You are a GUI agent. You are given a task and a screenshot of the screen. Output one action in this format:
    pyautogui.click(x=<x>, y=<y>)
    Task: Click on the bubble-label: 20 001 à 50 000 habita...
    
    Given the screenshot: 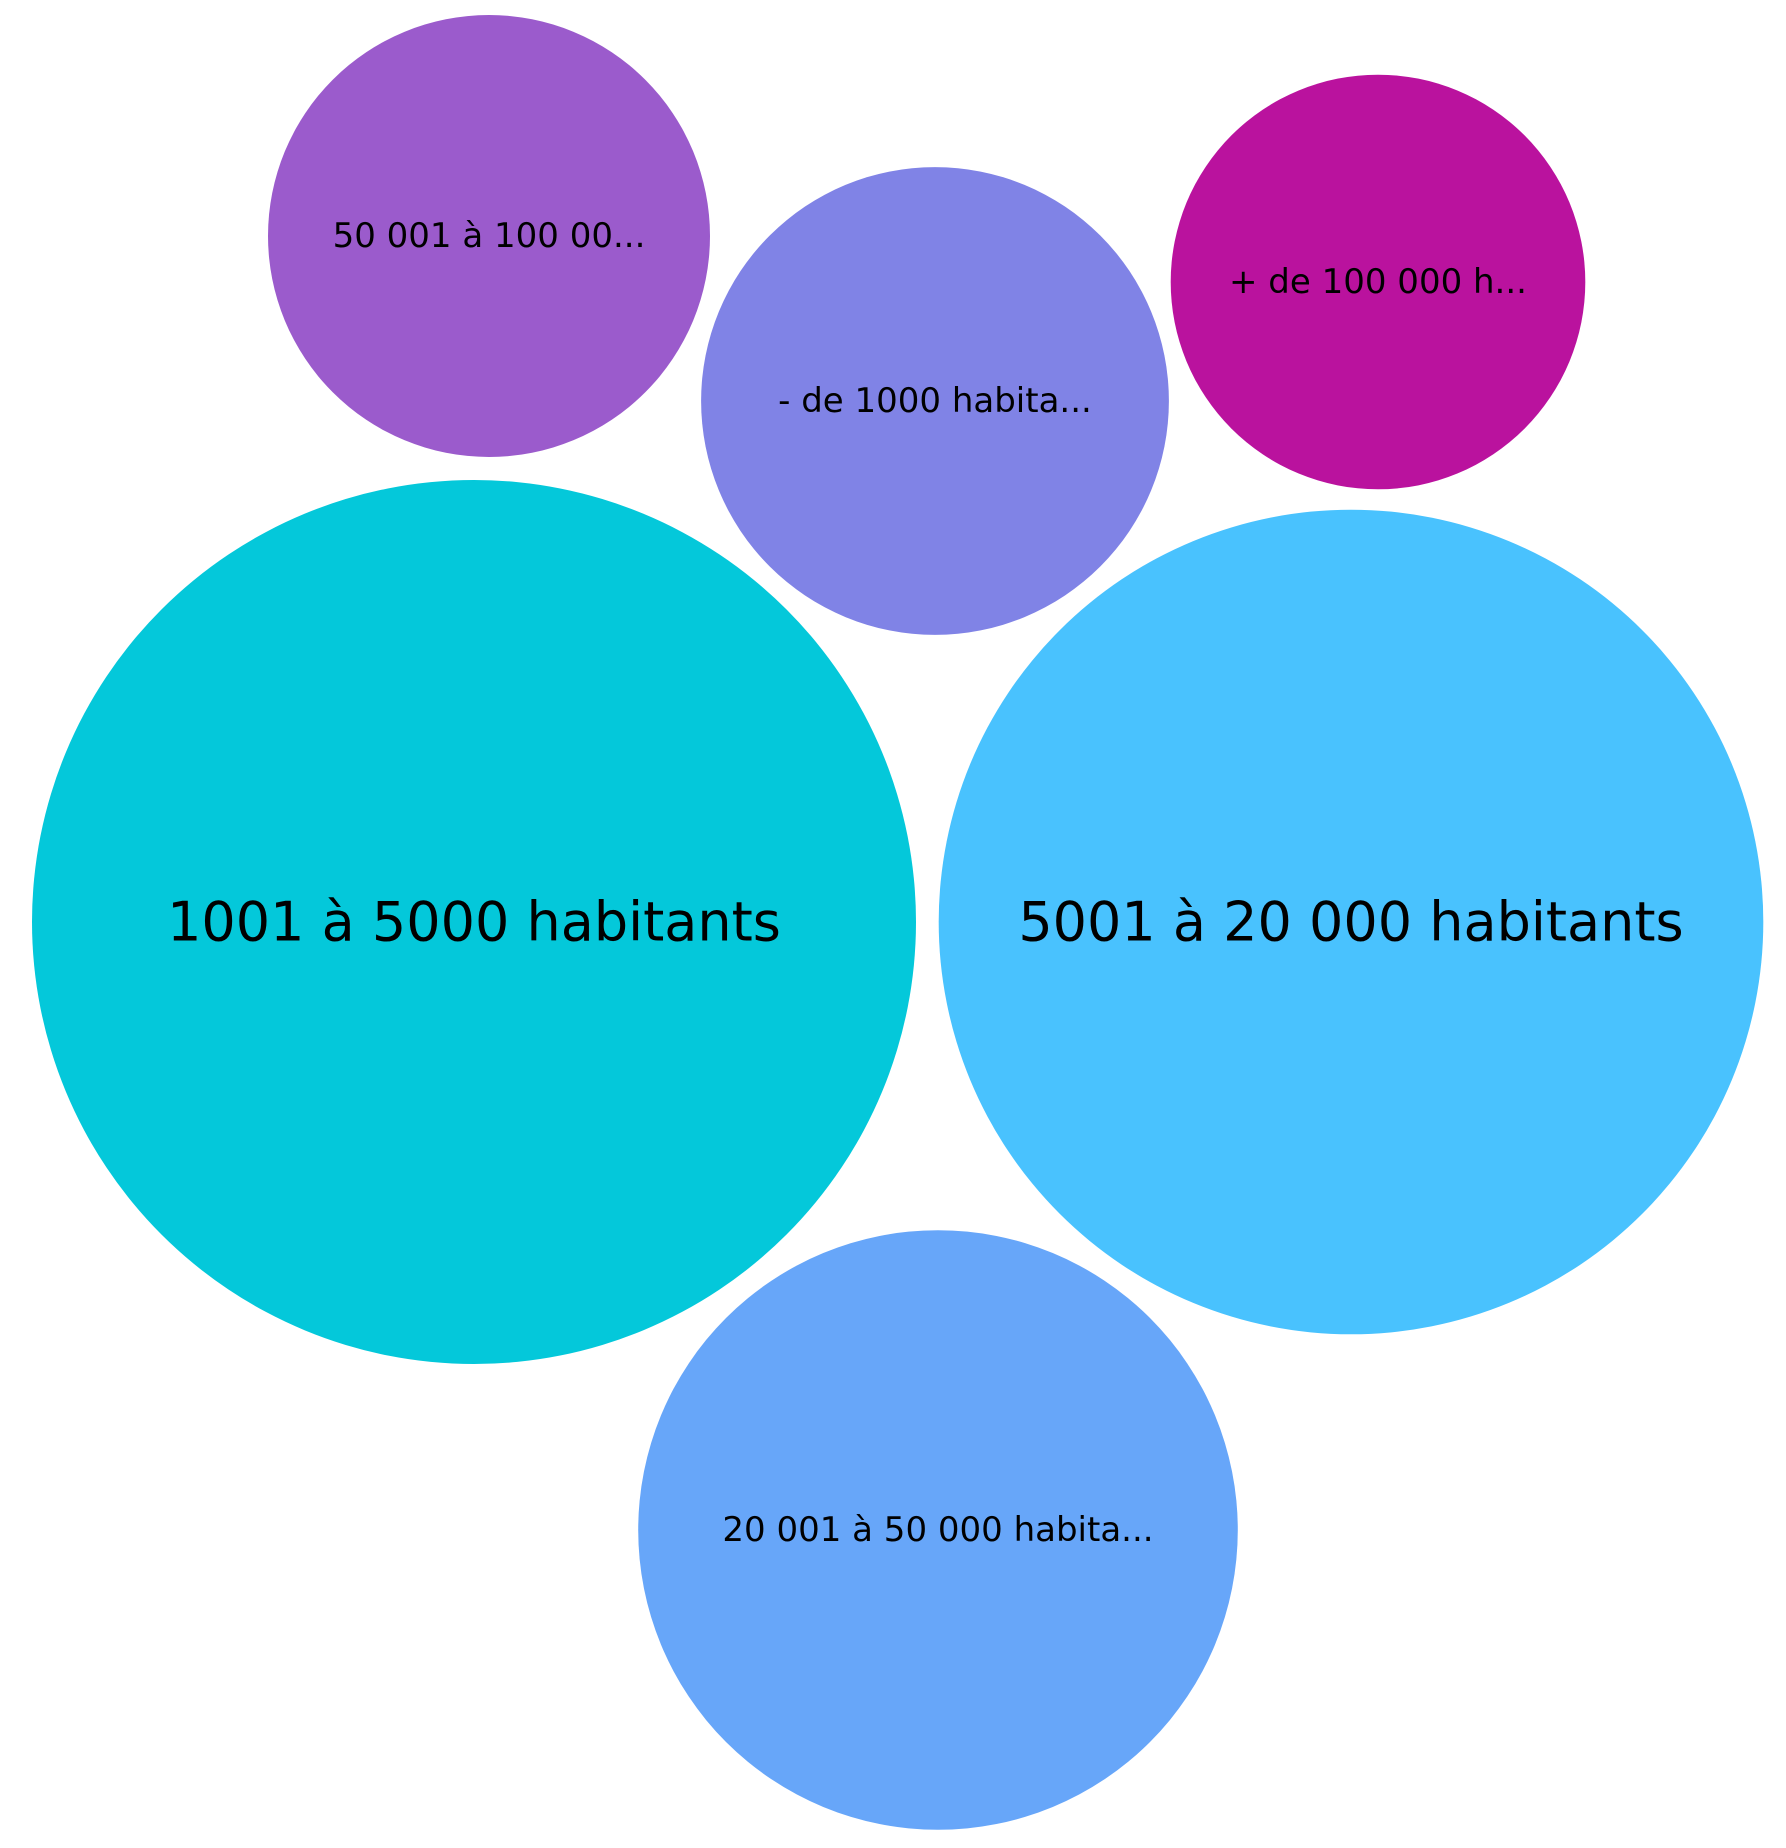 What is the action you would take?
    pyautogui.click(x=937, y=1530)
    